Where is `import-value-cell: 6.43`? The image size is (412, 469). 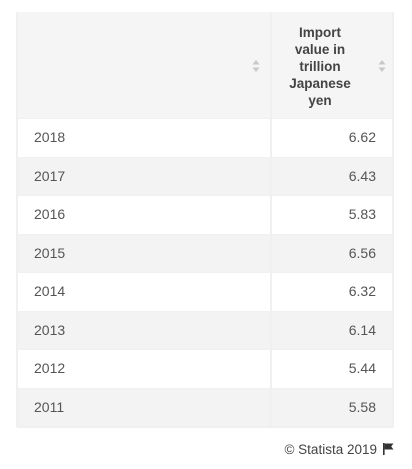 import-value-cell: 6.43 is located at coordinates (332, 176).